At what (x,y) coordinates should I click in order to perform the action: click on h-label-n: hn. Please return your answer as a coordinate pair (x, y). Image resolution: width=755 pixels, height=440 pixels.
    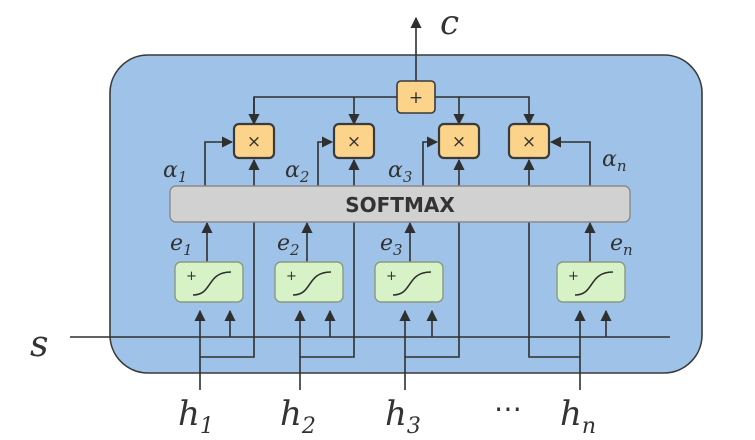
    Looking at the image, I should click on (578, 416).